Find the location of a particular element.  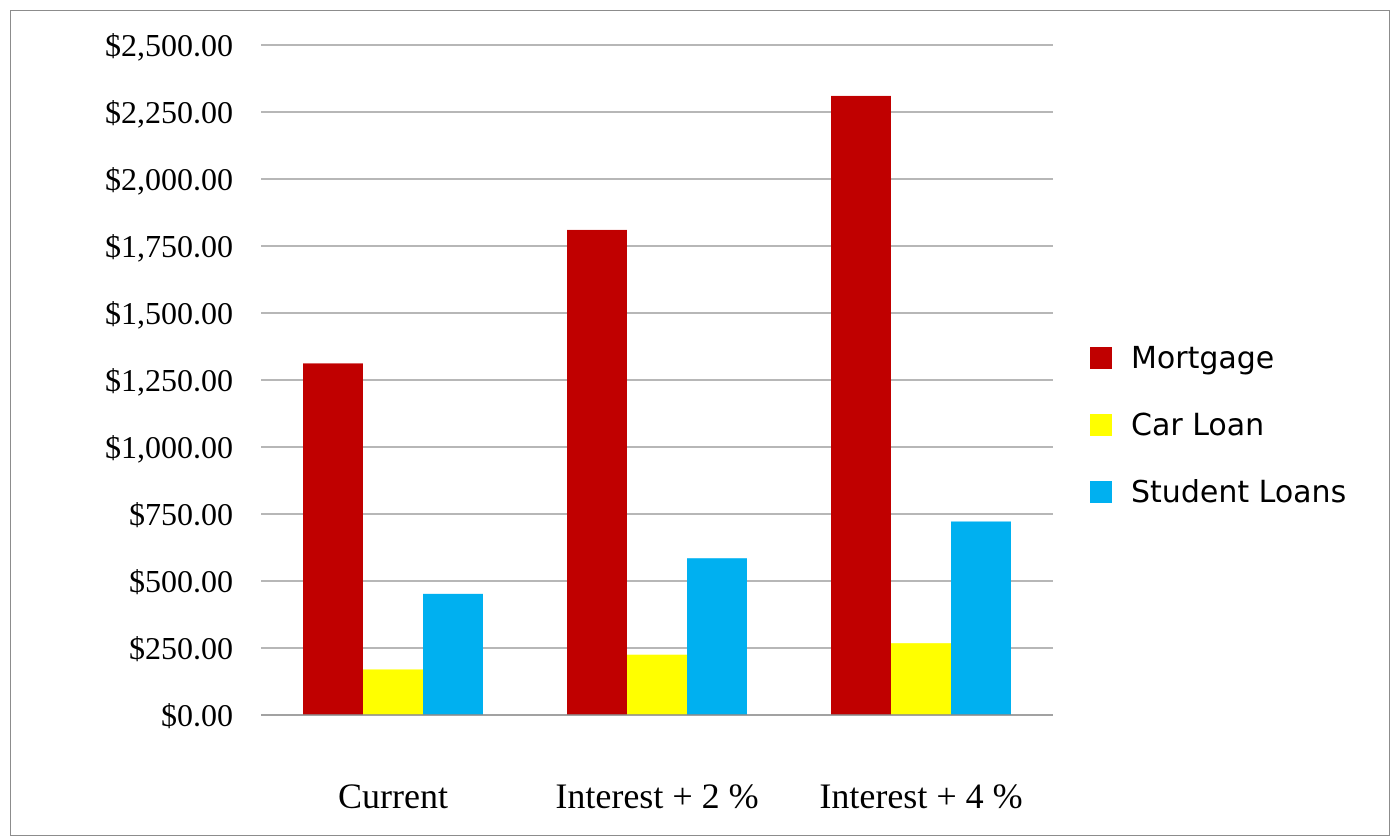

x-tick-label: Interest + 4 % is located at coordinates (920, 796).